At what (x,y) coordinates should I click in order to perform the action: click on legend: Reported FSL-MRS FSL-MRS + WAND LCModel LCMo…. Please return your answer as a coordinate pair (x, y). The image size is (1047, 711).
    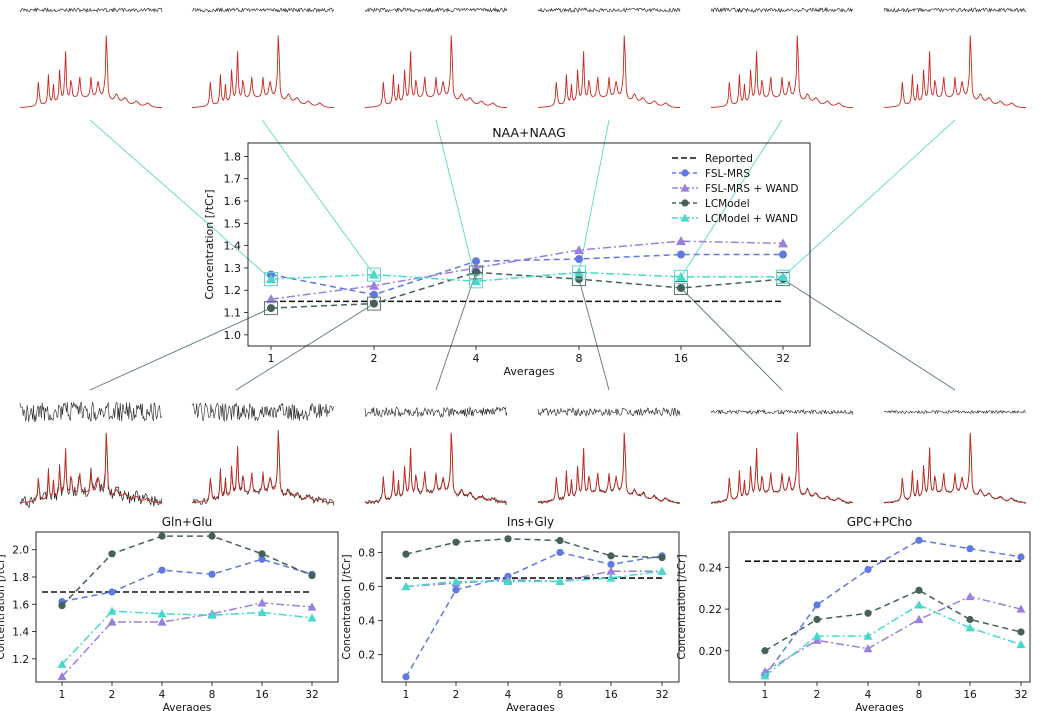
    Looking at the image, I should click on (735, 189).